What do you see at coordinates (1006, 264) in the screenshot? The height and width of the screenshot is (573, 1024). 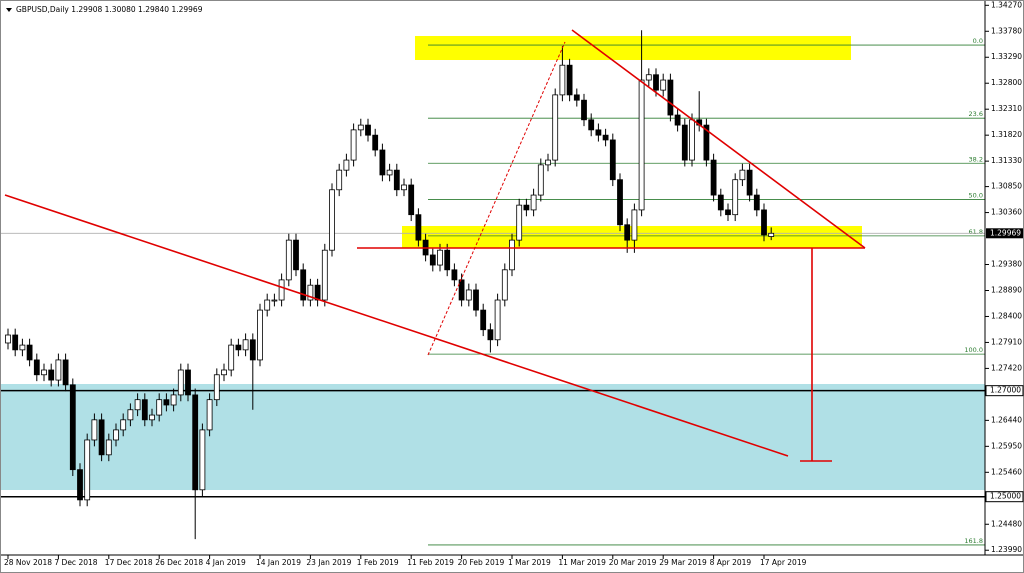 I see `y-tick-label: 1.29380` at bounding box center [1006, 264].